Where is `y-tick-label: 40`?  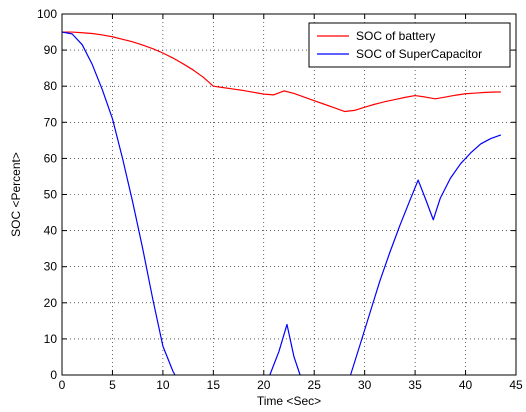 y-tick-label: 40 is located at coordinates (51, 231).